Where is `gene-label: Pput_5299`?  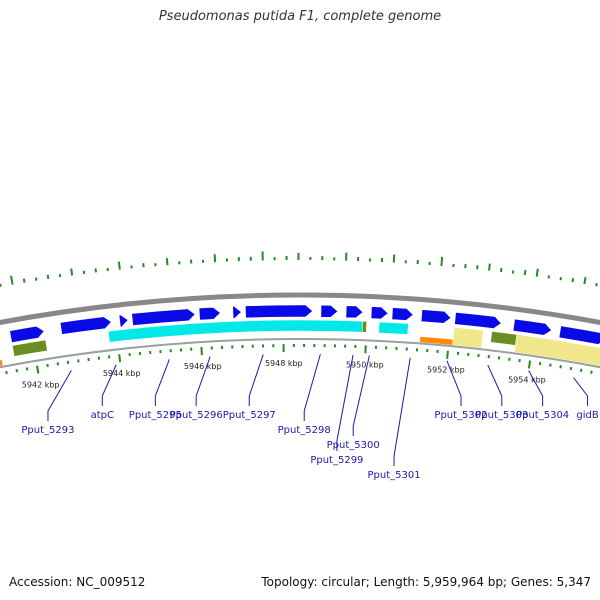 gene-label: Pput_5299 is located at coordinates (336, 460).